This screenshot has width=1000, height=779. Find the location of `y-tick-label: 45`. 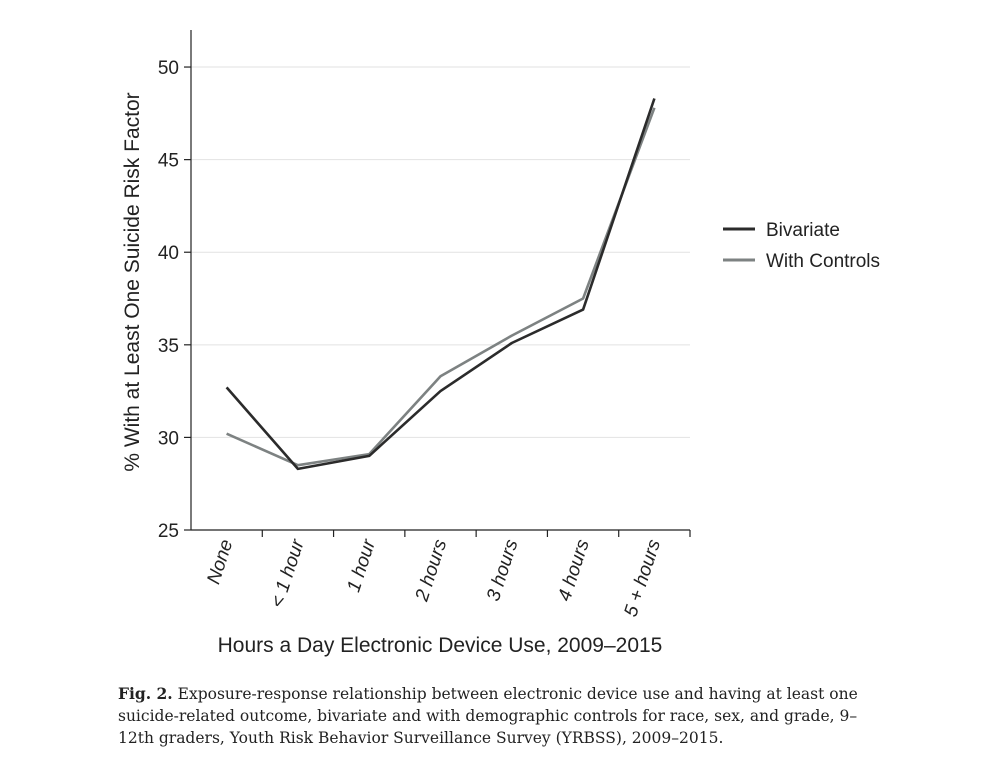

y-tick-label: 45 is located at coordinates (168, 161).